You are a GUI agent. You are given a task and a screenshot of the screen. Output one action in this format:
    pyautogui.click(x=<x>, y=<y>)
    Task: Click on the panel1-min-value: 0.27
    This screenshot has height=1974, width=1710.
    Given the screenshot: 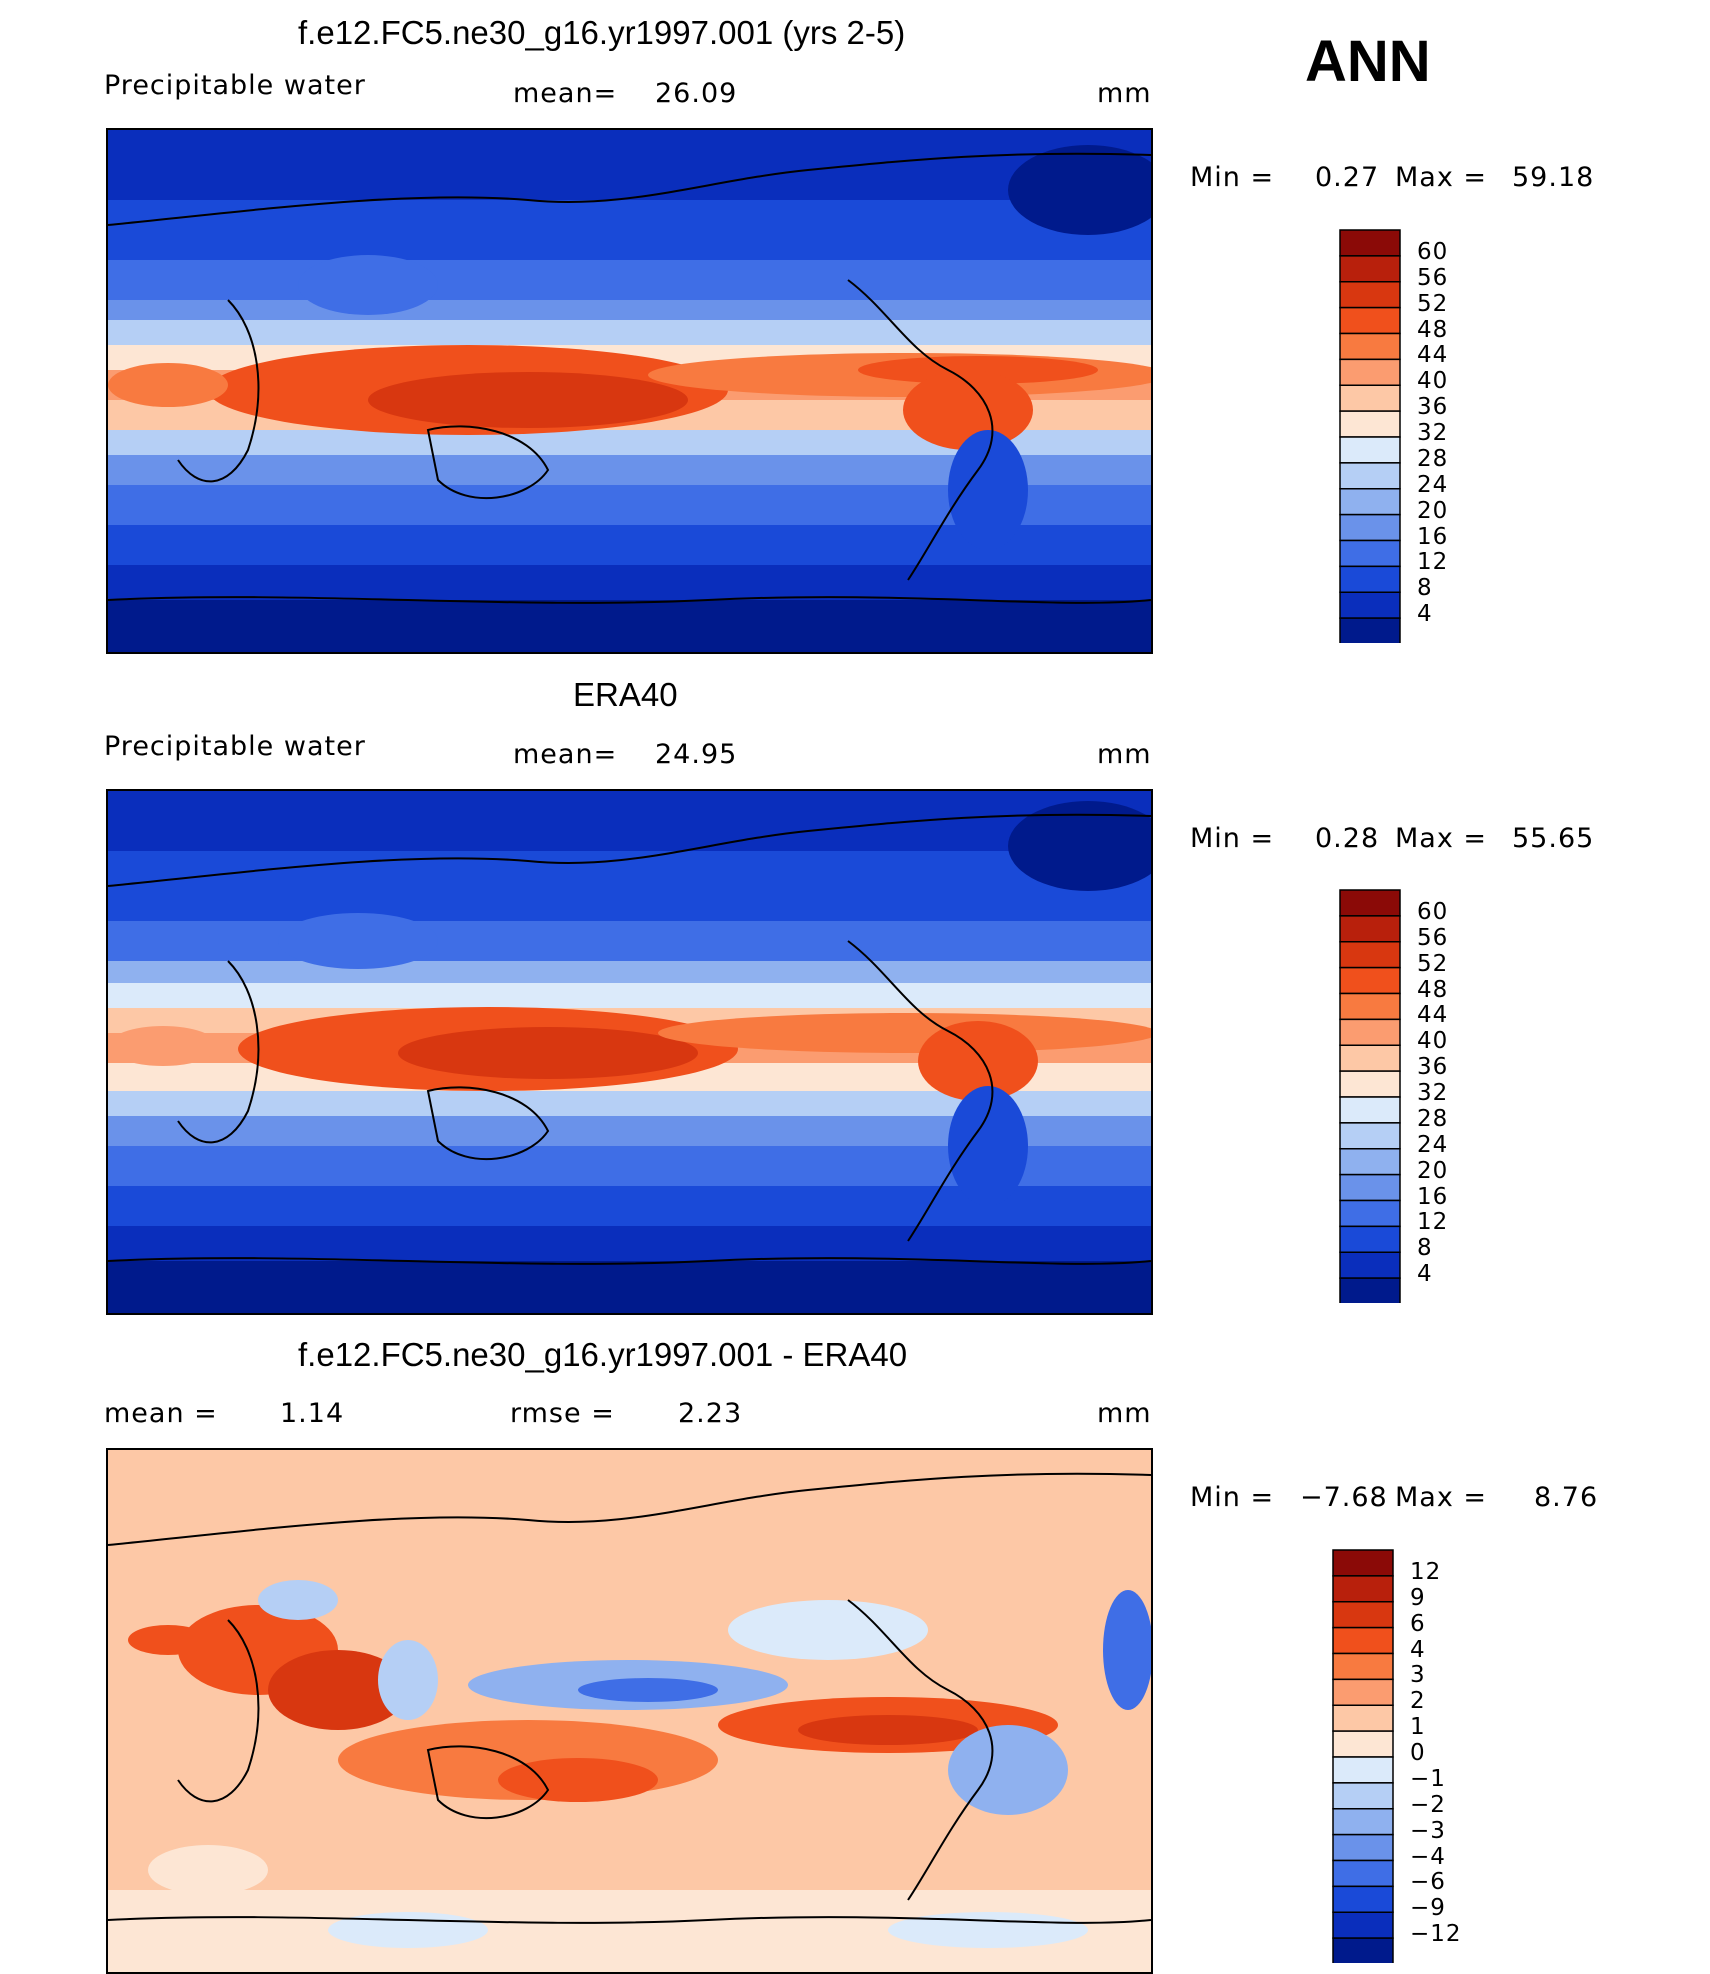 What is the action you would take?
    pyautogui.click(x=1347, y=177)
    